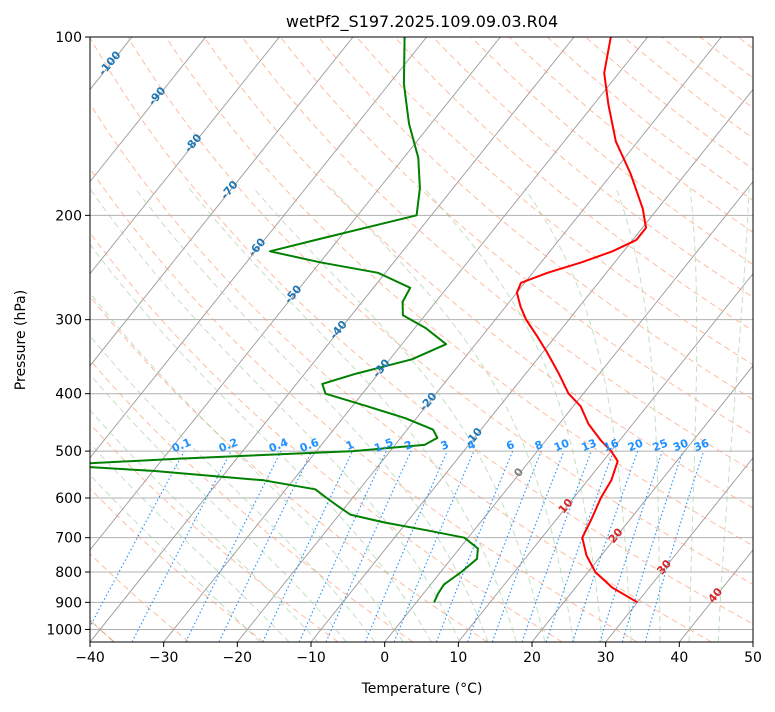 Image resolution: width=775 pixels, height=712 pixels. I want to click on x-tick-label: 50, so click(753, 658).